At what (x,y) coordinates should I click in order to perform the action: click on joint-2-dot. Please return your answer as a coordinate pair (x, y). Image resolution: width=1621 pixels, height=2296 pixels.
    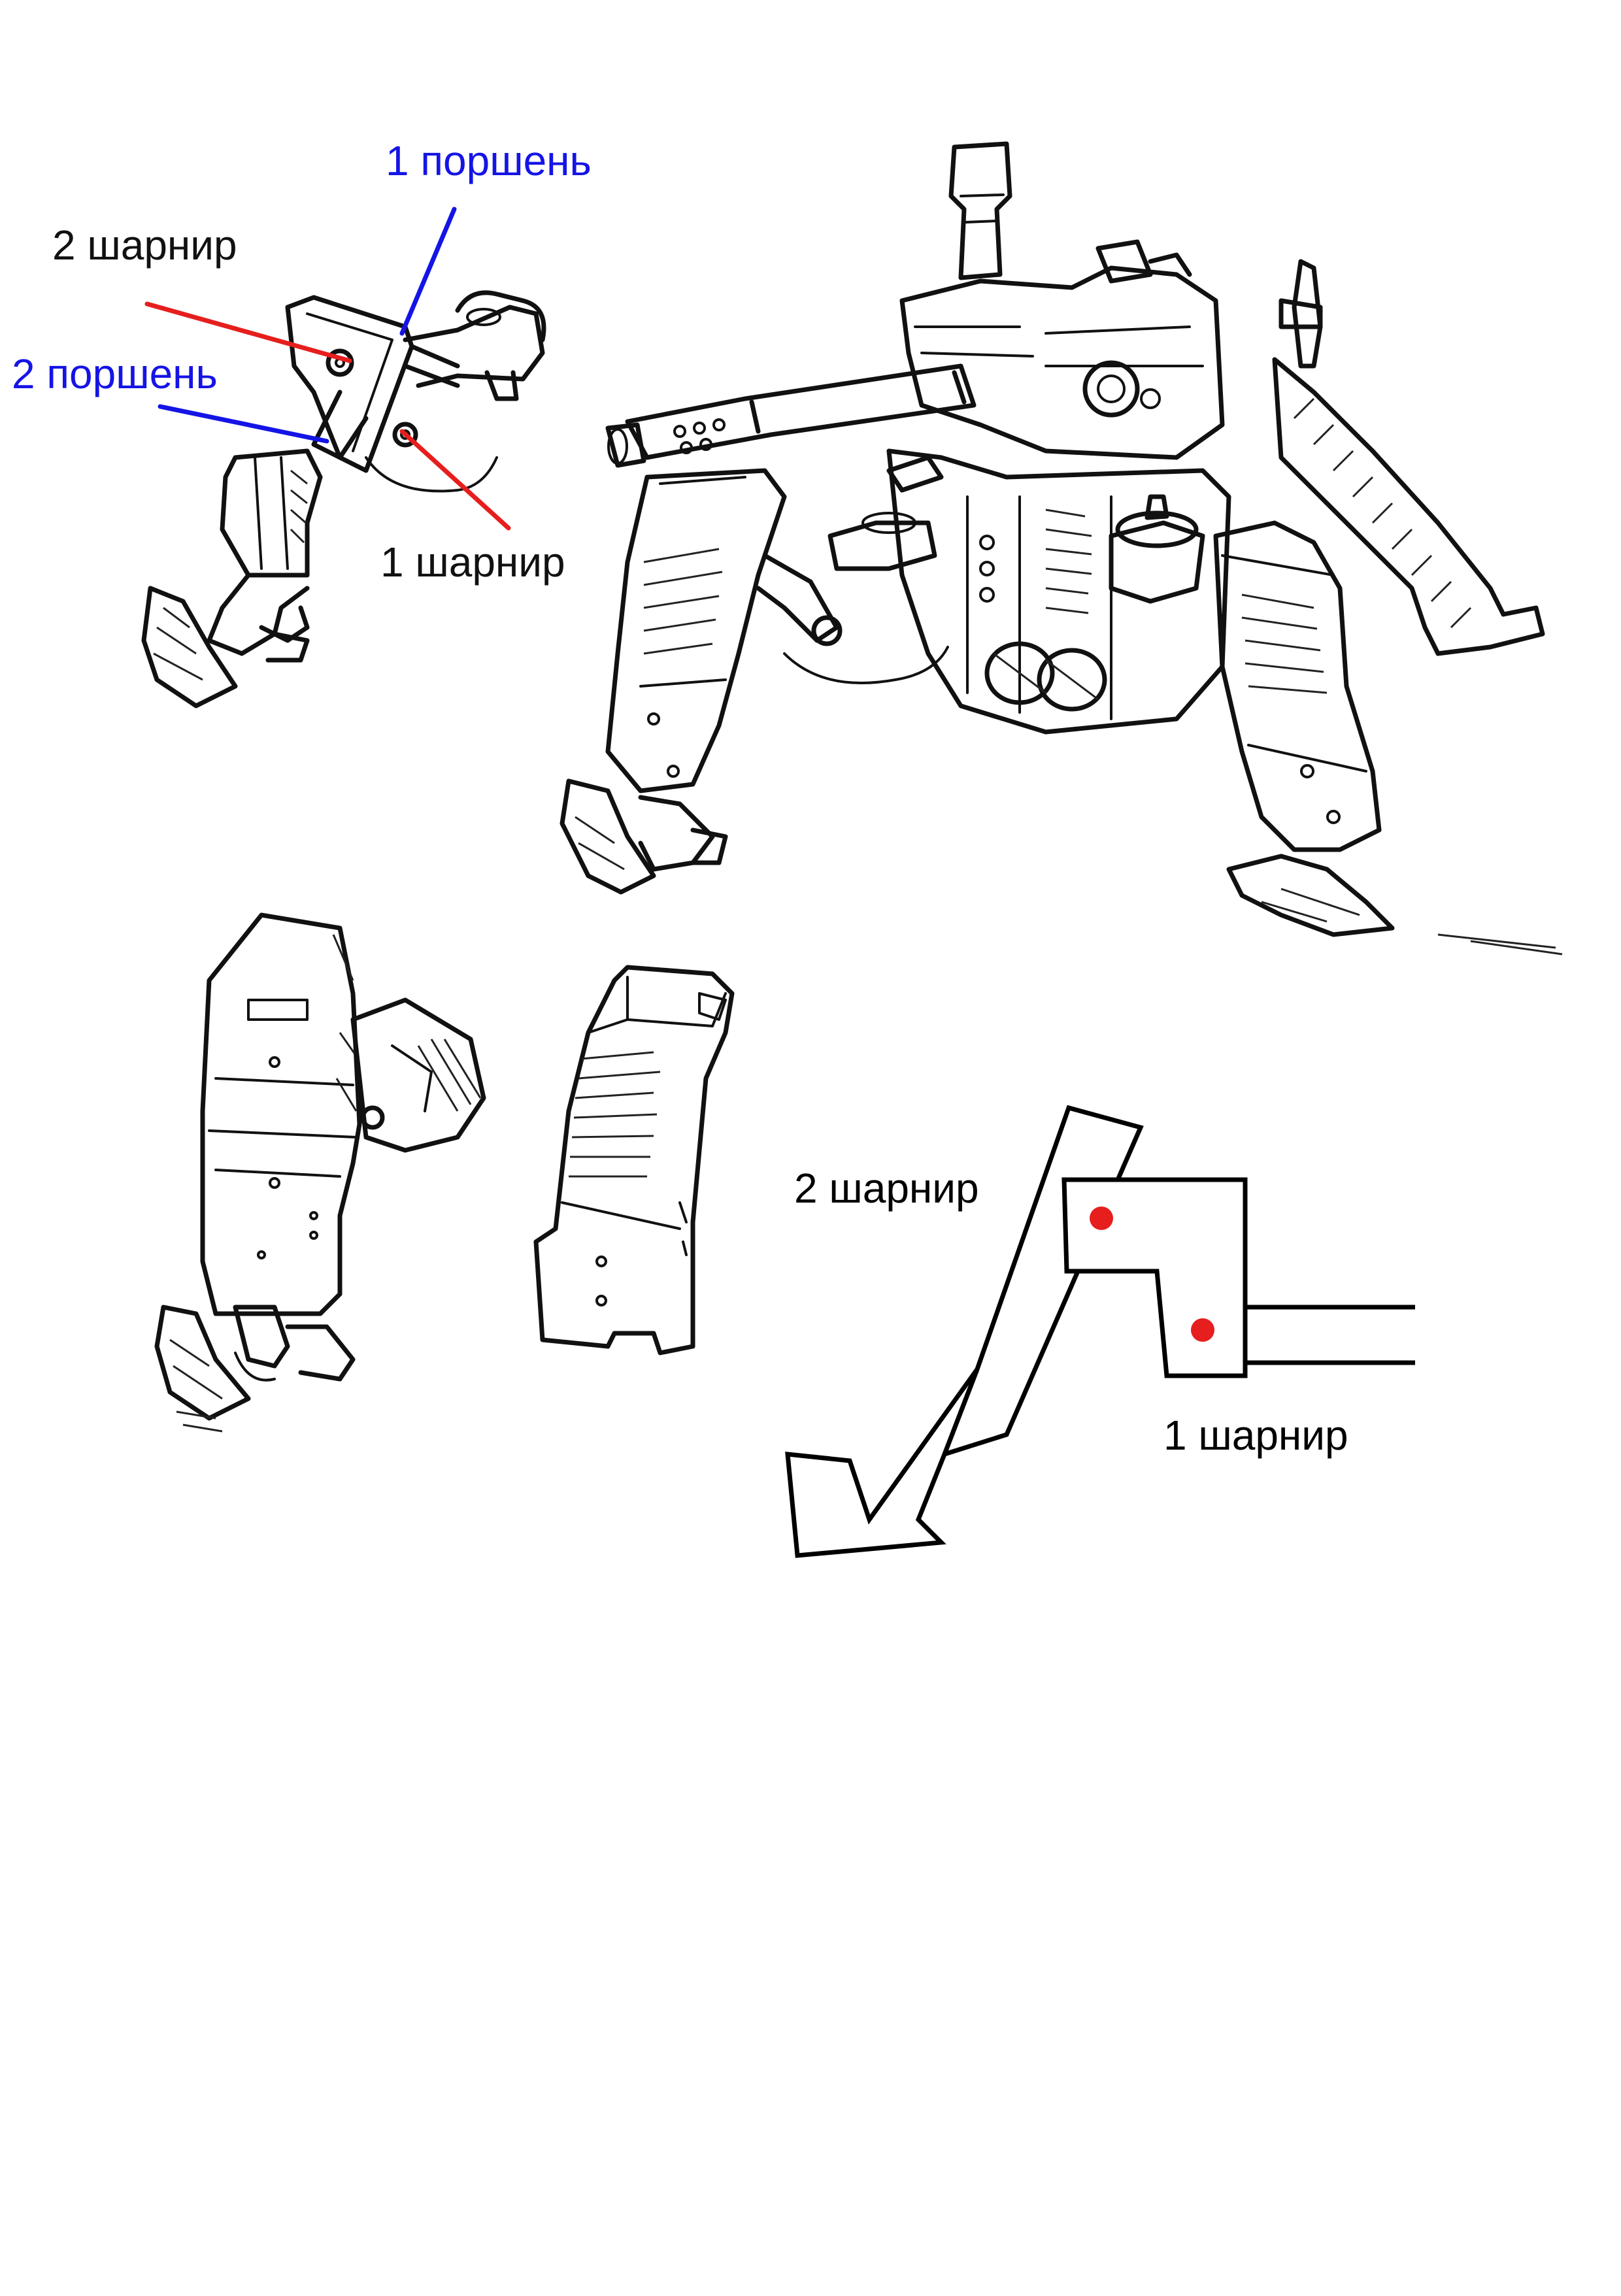
    Looking at the image, I should click on (1101, 1218).